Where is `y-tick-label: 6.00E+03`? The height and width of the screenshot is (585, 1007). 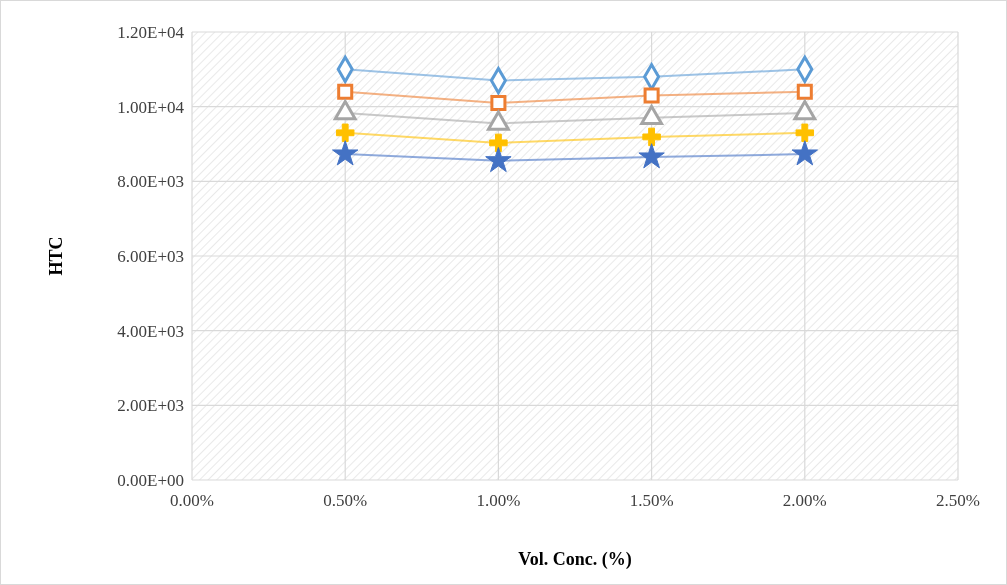 y-tick-label: 6.00E+03 is located at coordinates (150, 256).